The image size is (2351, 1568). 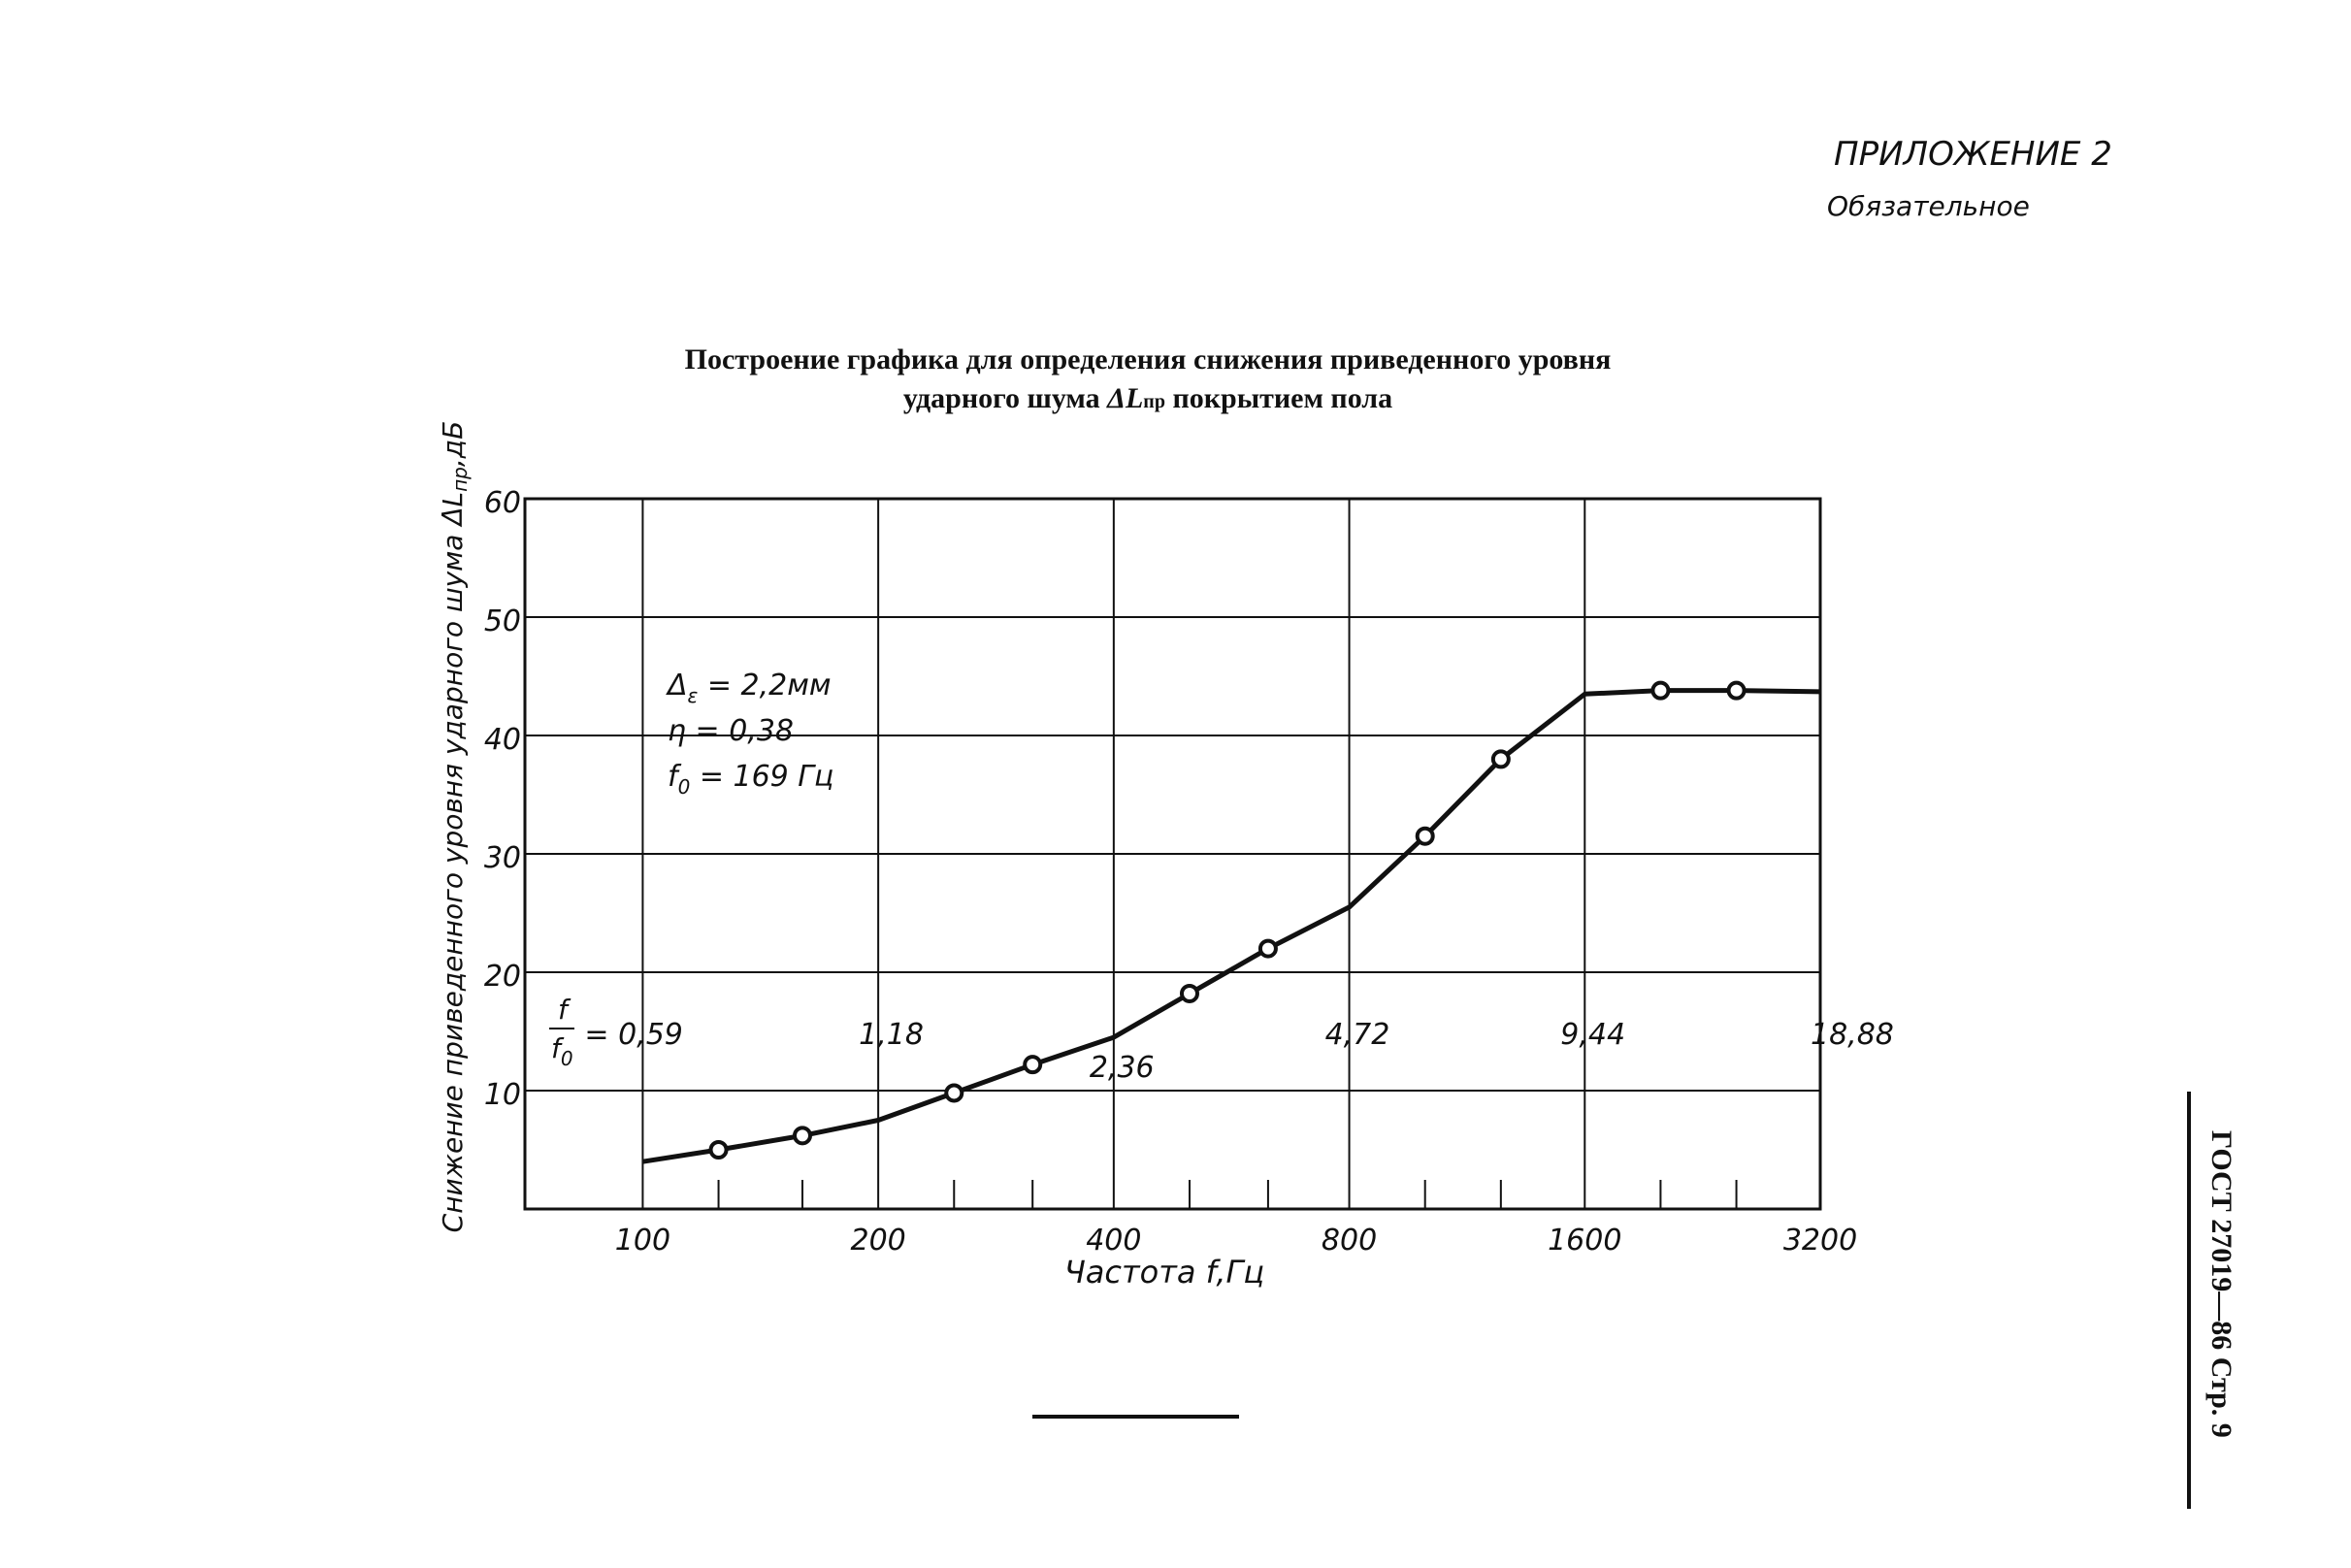 I want to click on x-tick-label: 800, so click(x=1349, y=1241).